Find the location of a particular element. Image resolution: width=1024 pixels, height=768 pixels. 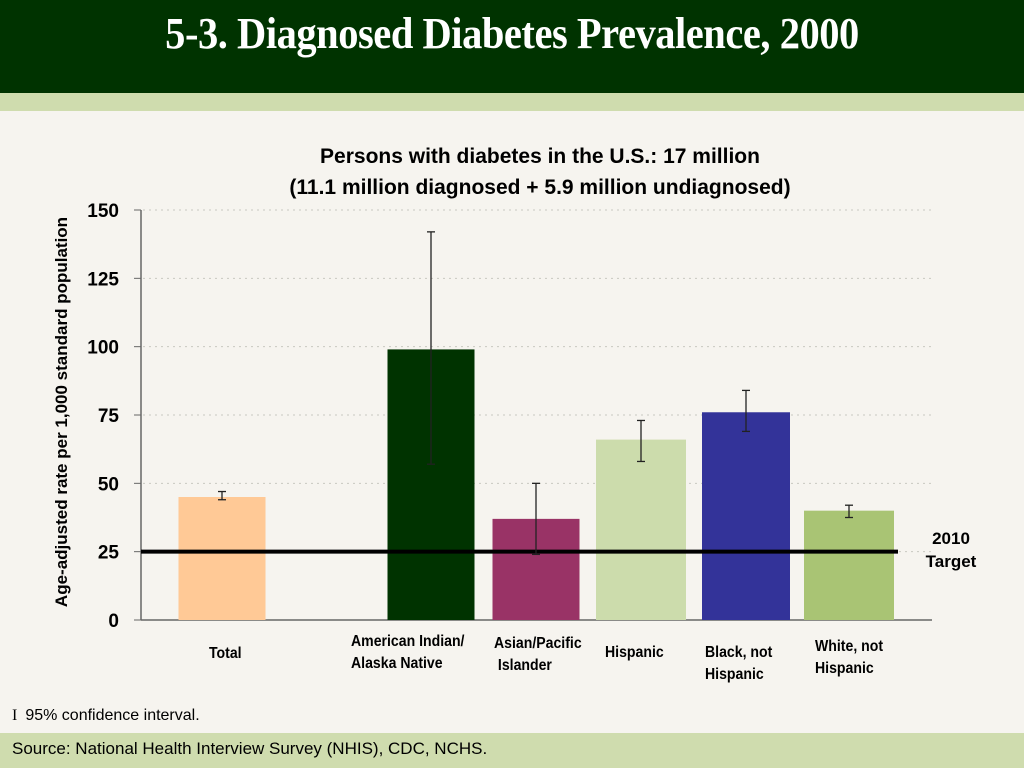

target-label: 2010 Target is located at coordinates (951, 550).